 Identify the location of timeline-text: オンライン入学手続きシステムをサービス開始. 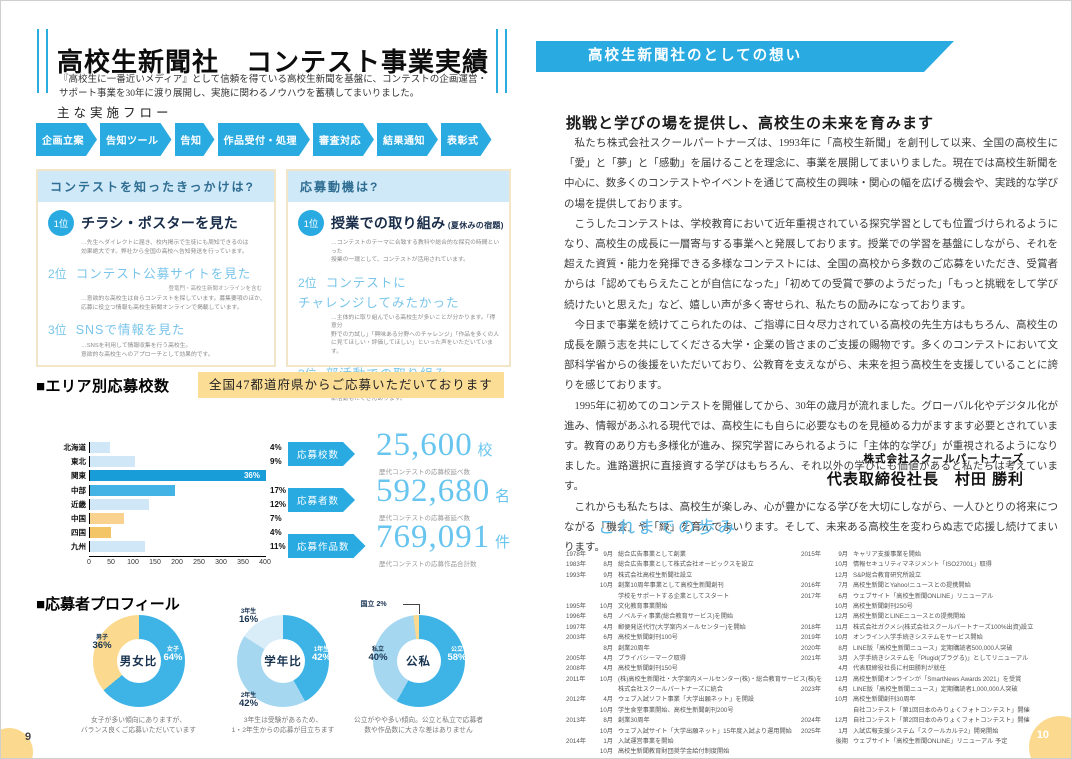
(918, 638).